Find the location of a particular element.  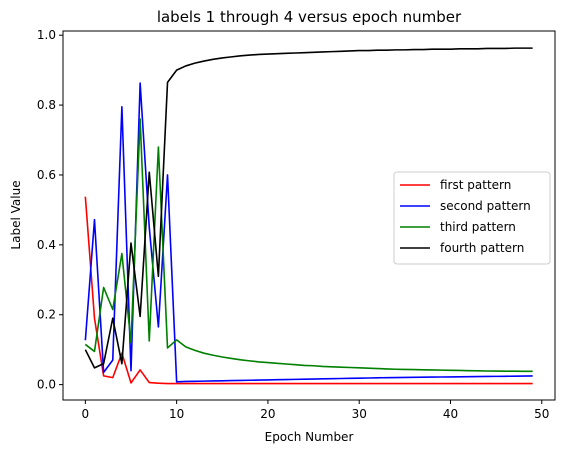

legend-label-1: first pattern is located at coordinates (475, 185).